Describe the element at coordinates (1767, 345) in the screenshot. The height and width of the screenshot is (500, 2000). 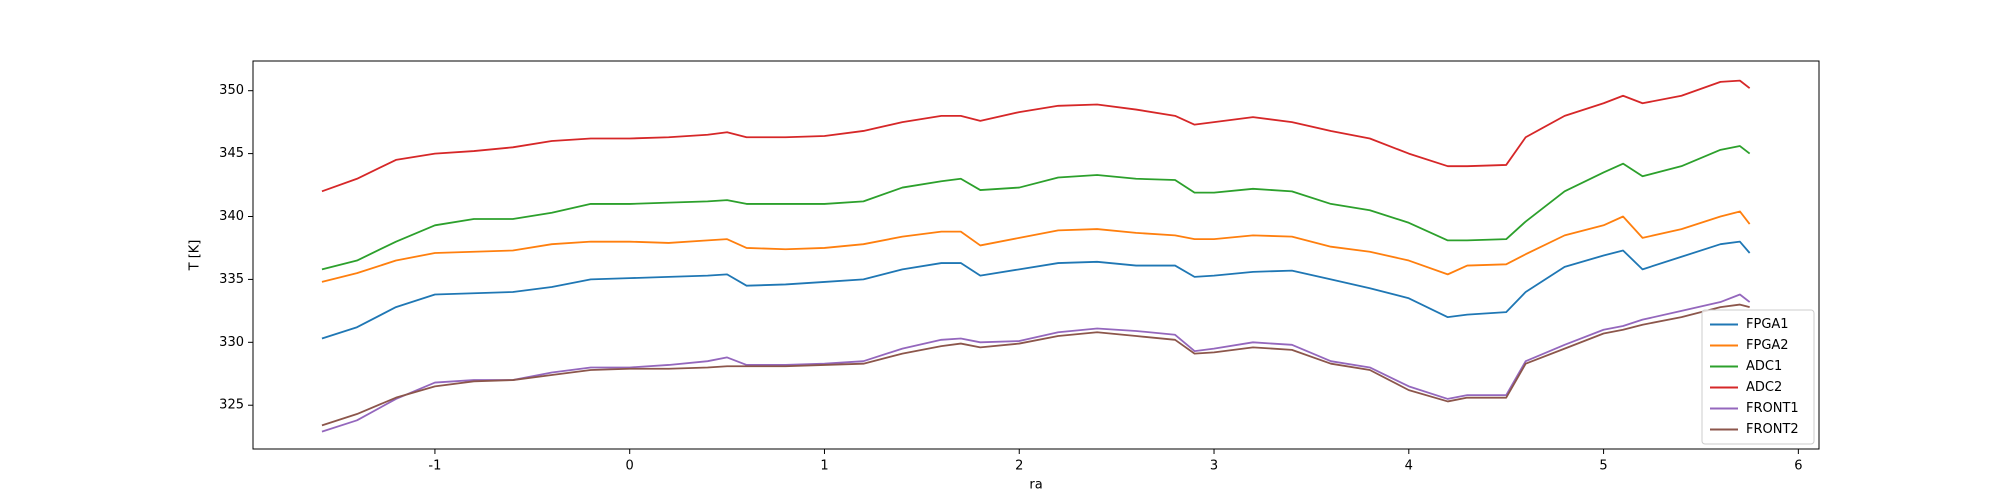
I see `legend-label: FPGA2` at that location.